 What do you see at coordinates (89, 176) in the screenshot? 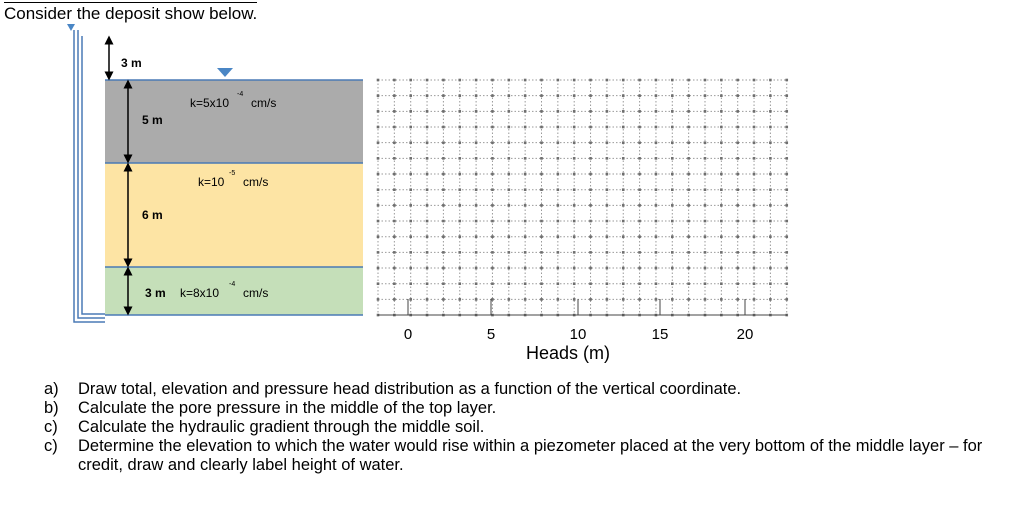
I see `piezometer-tube` at bounding box center [89, 176].